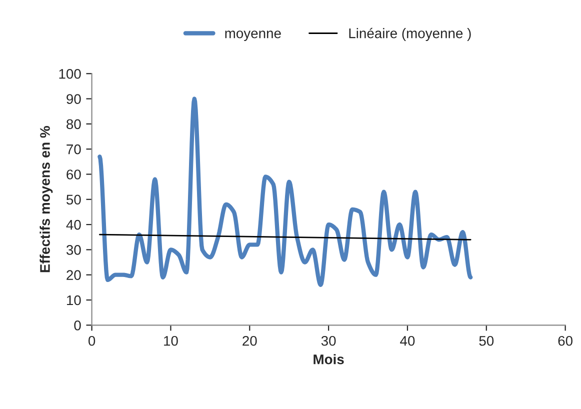 The height and width of the screenshot is (409, 581). What do you see at coordinates (73, 225) in the screenshot?
I see `y-tick-label: 40` at bounding box center [73, 225].